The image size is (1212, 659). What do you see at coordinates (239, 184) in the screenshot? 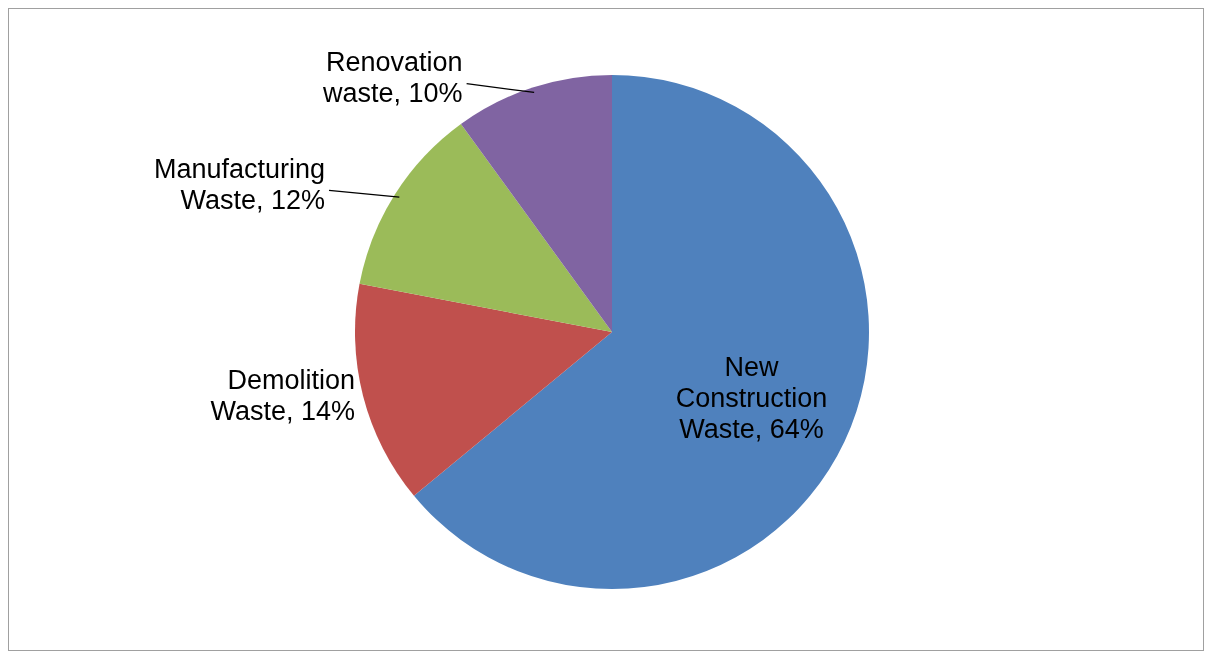
I see `slice-label: Manufacturing Waste, 12%` at bounding box center [239, 184].